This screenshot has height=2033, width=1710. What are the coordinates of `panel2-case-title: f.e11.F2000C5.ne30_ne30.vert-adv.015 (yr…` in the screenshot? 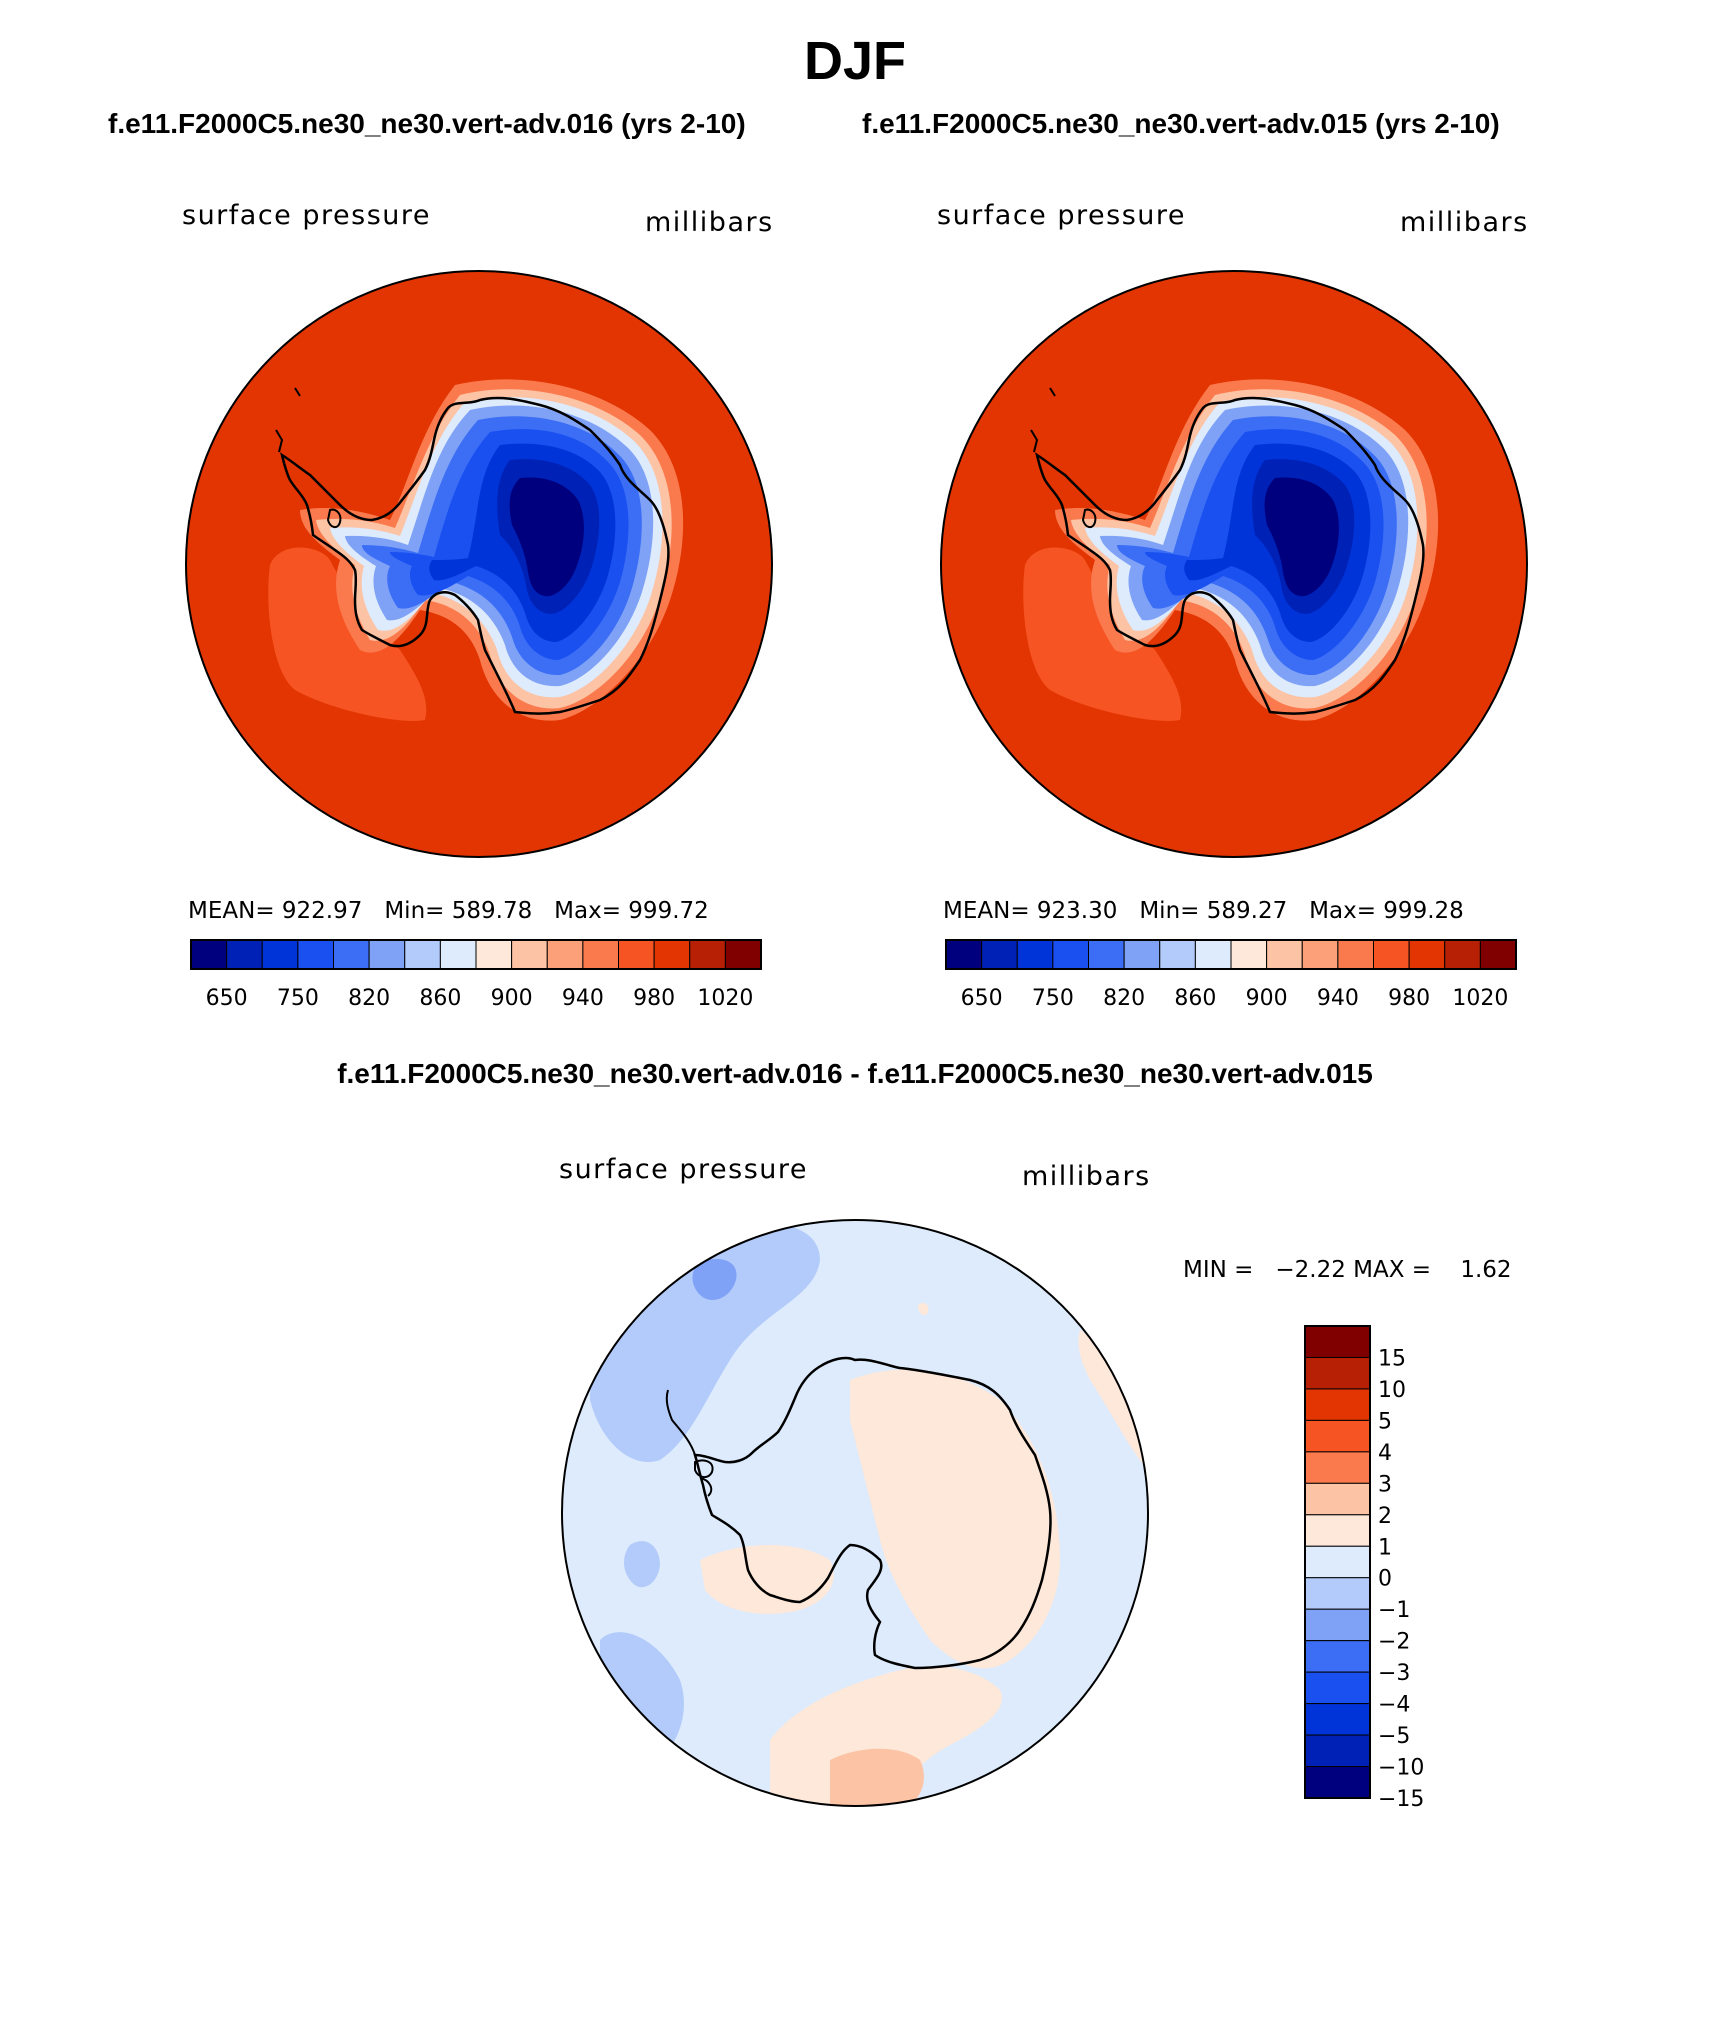 It's located at (1181, 123).